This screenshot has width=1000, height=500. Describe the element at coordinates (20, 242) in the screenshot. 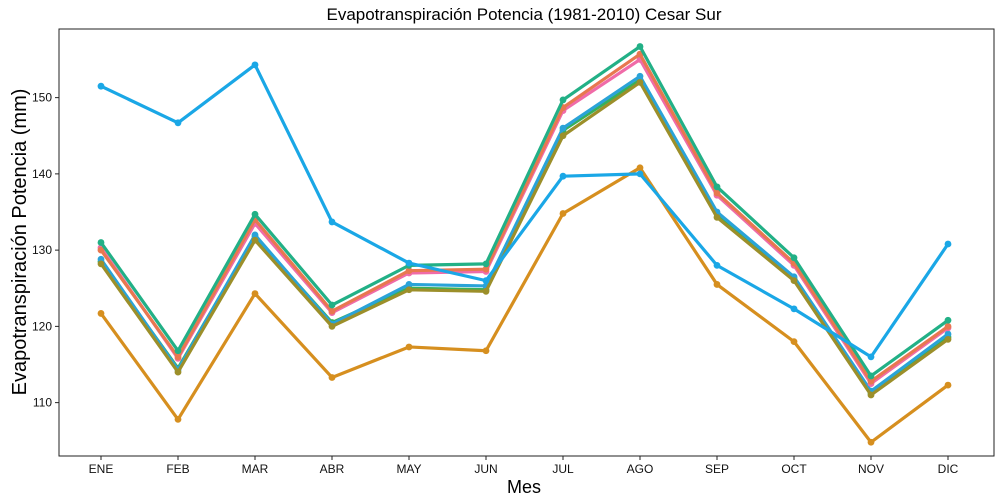

I see `y-axis-title: Evapotranspiración Potencia (mm)` at that location.